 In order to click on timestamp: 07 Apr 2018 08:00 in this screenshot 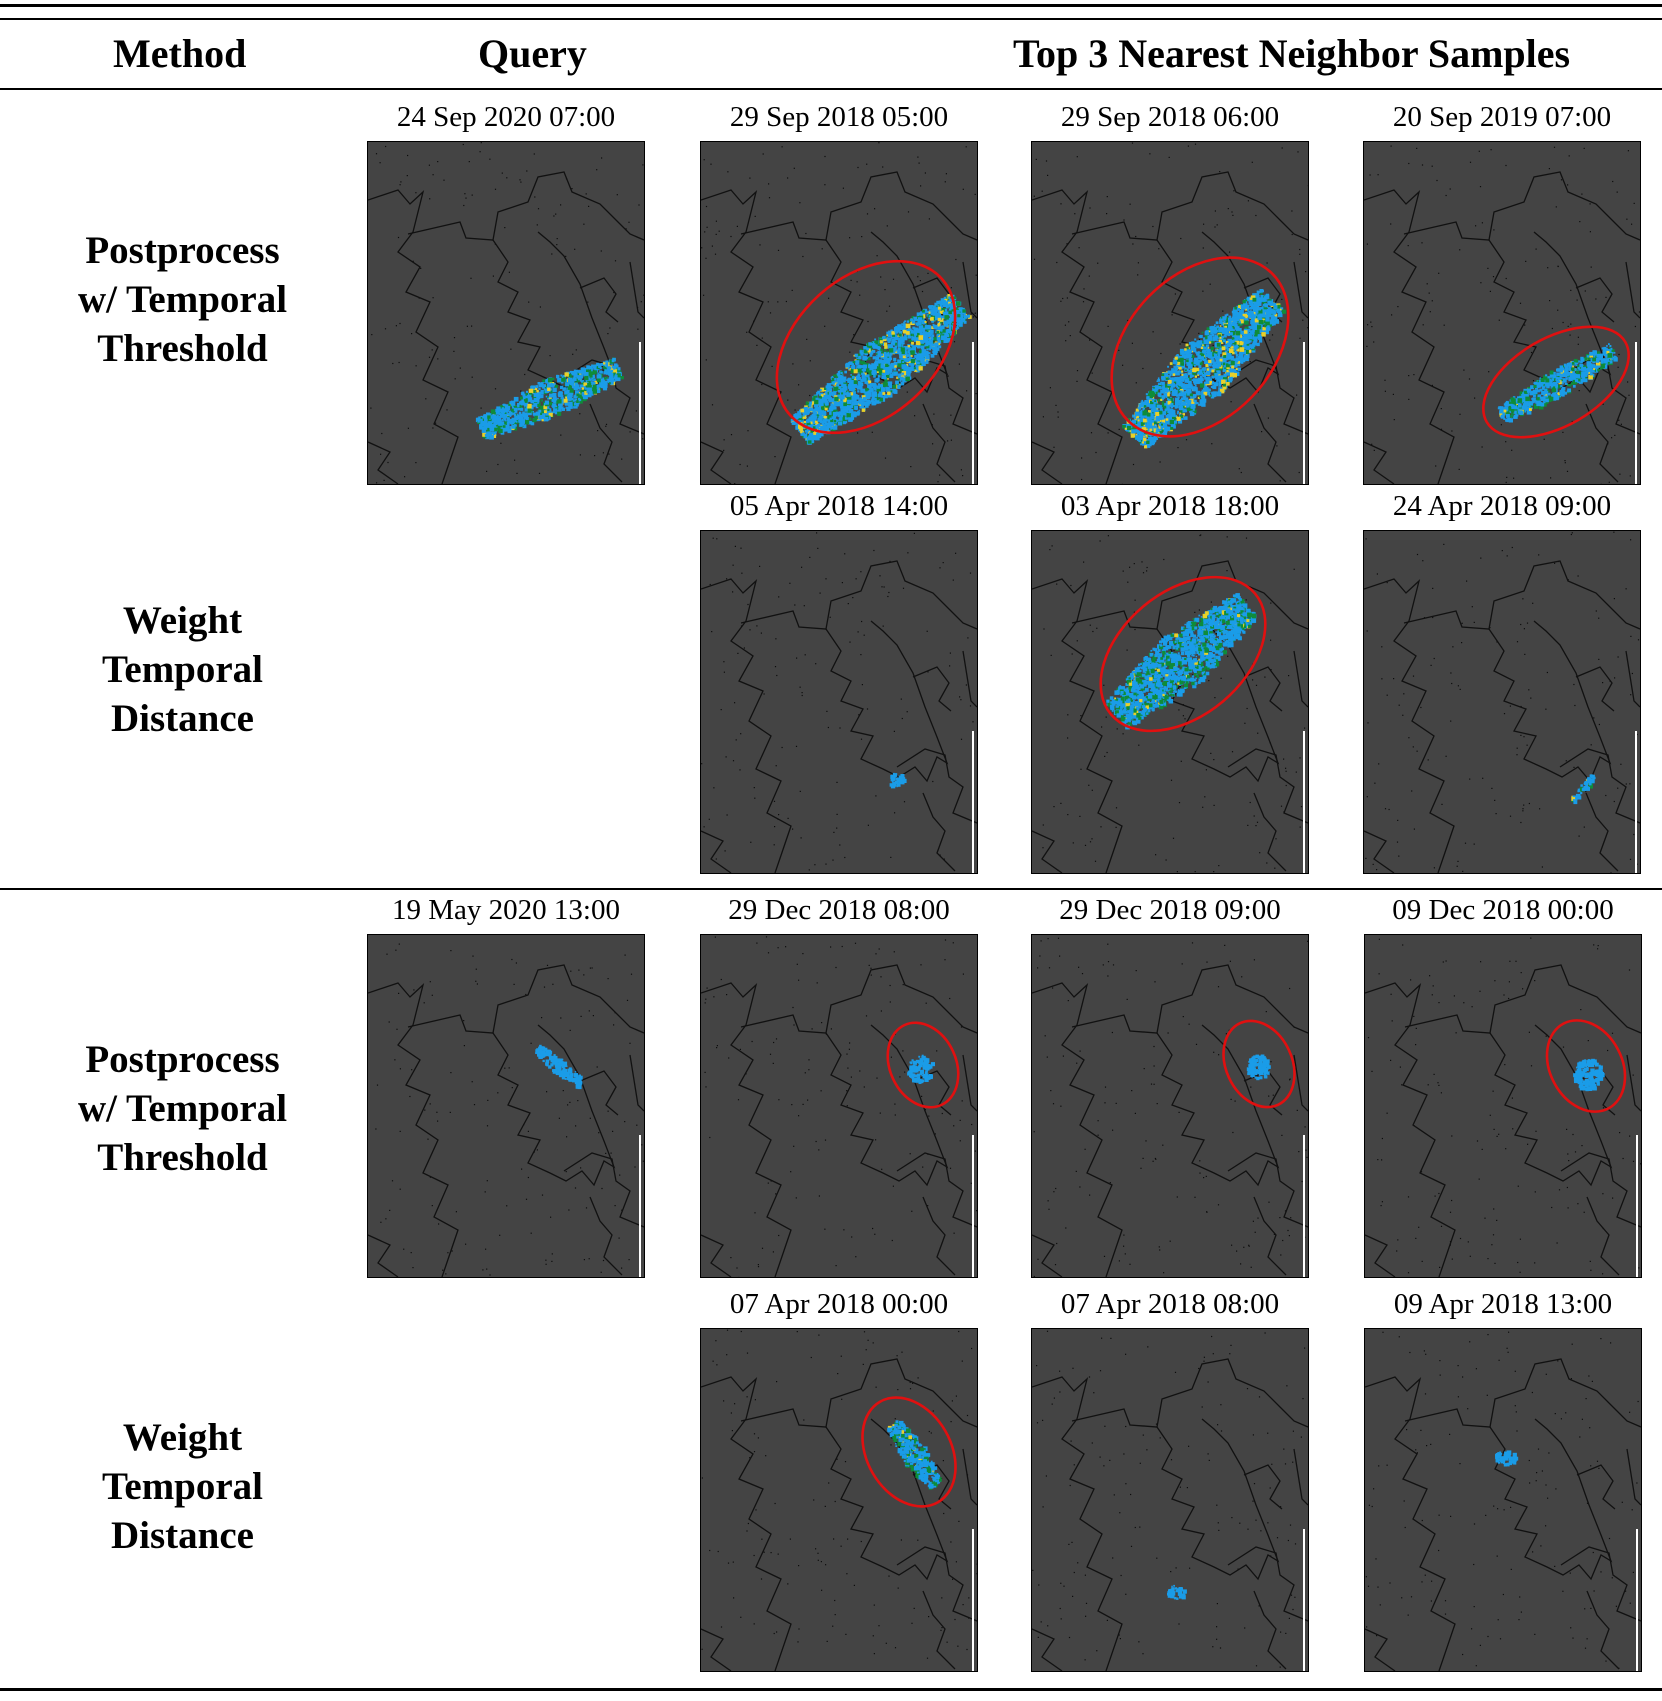, I will do `click(1170, 1304)`.